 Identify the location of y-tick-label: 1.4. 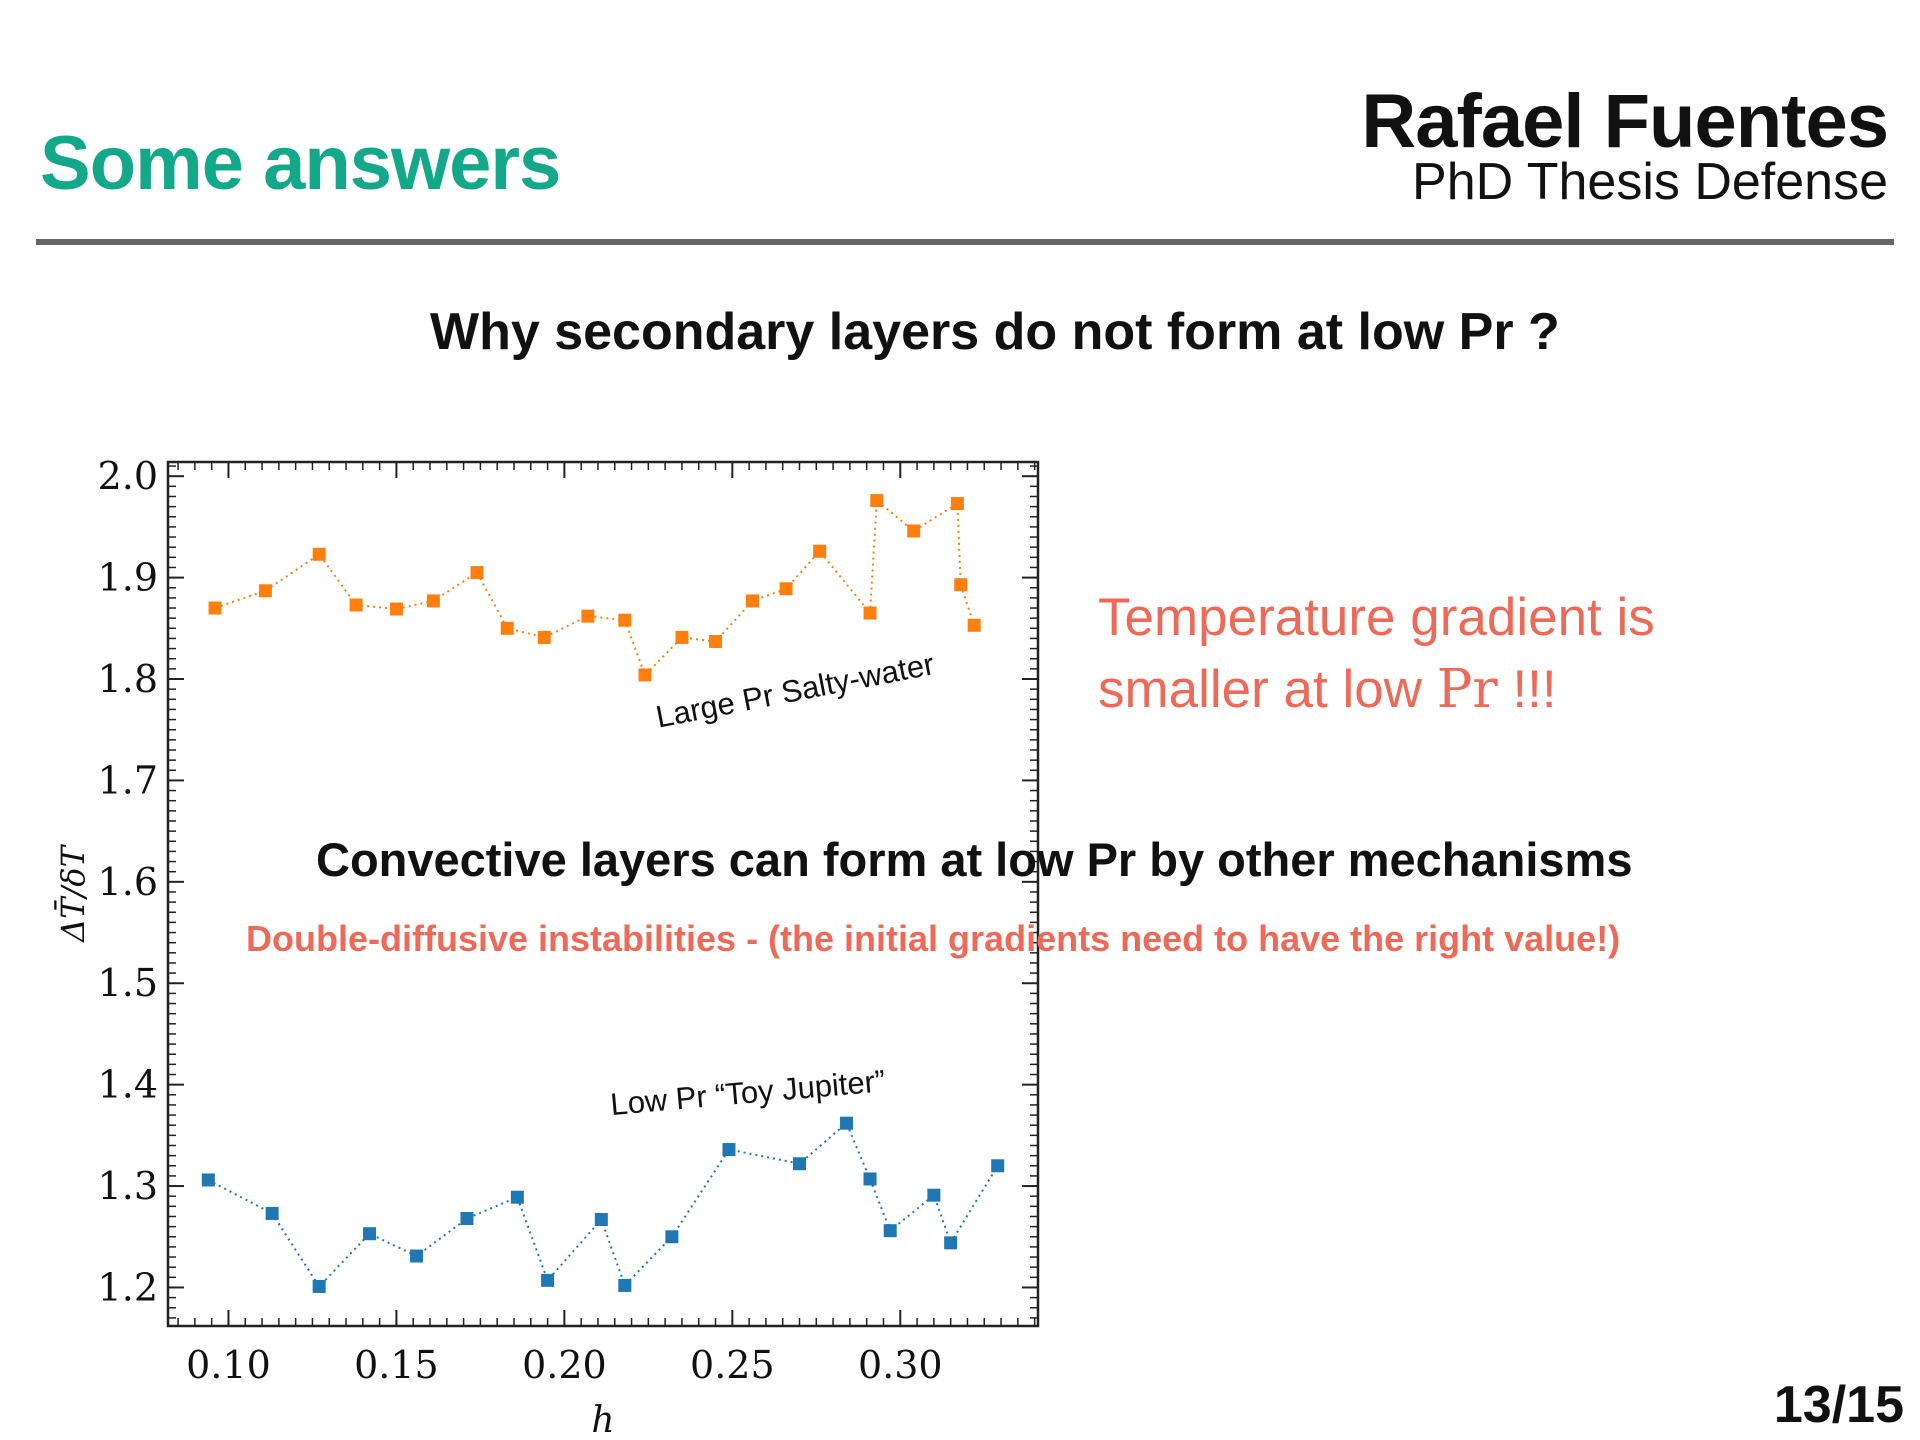
(128, 1085).